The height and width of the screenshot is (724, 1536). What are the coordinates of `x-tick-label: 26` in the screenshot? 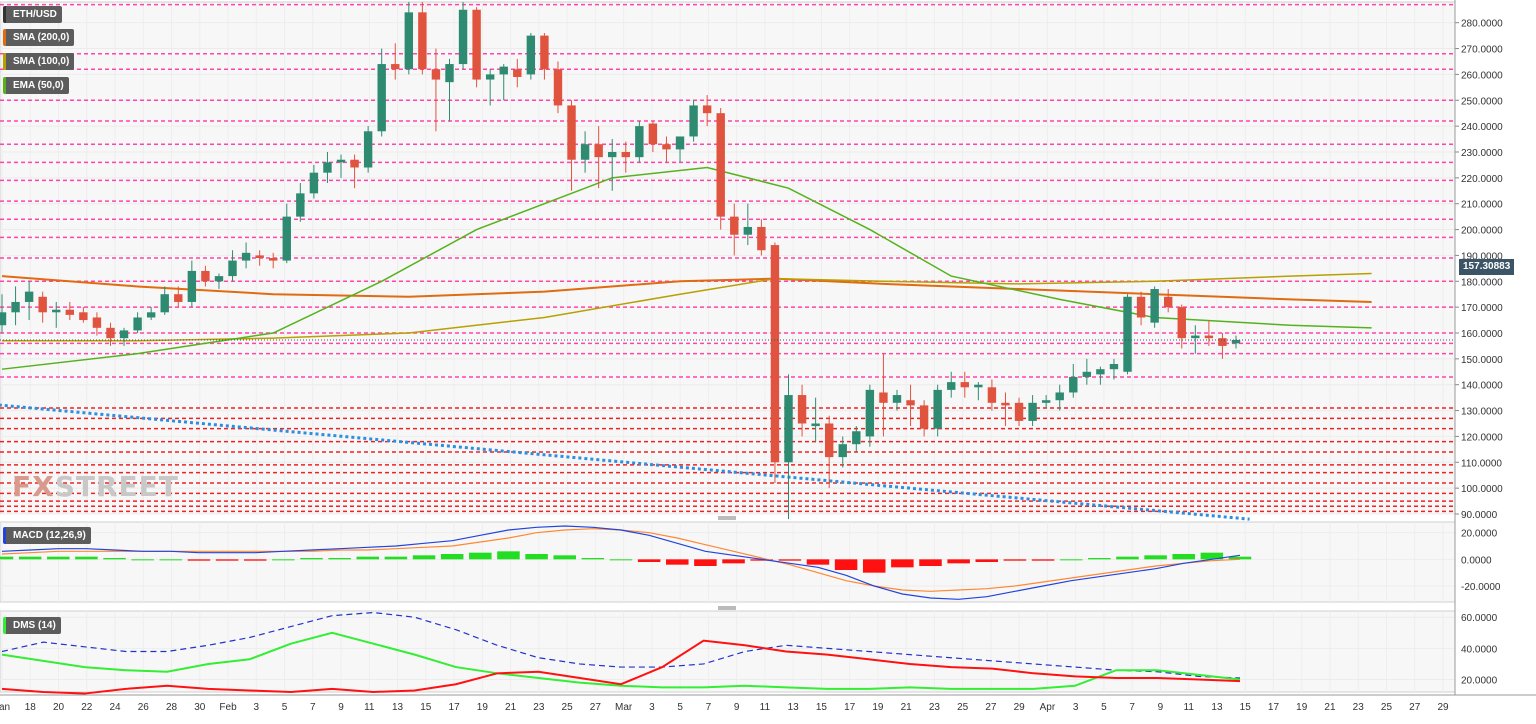 It's located at (144, 707).